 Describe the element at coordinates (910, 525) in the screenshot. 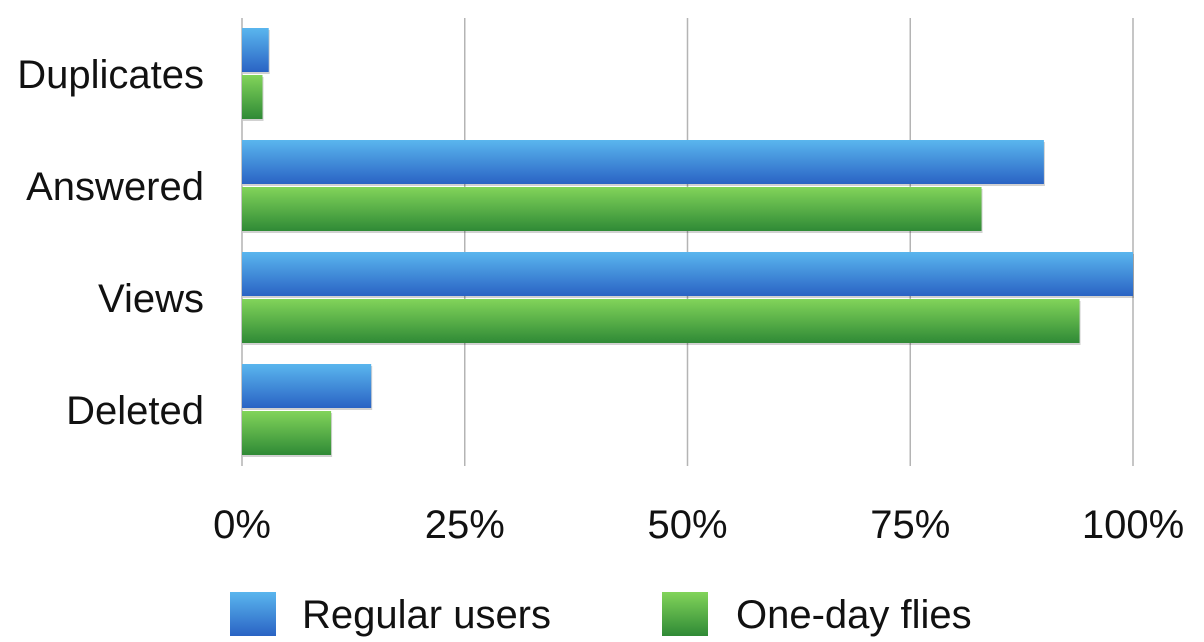

I see `x-tick-75: 75%` at that location.